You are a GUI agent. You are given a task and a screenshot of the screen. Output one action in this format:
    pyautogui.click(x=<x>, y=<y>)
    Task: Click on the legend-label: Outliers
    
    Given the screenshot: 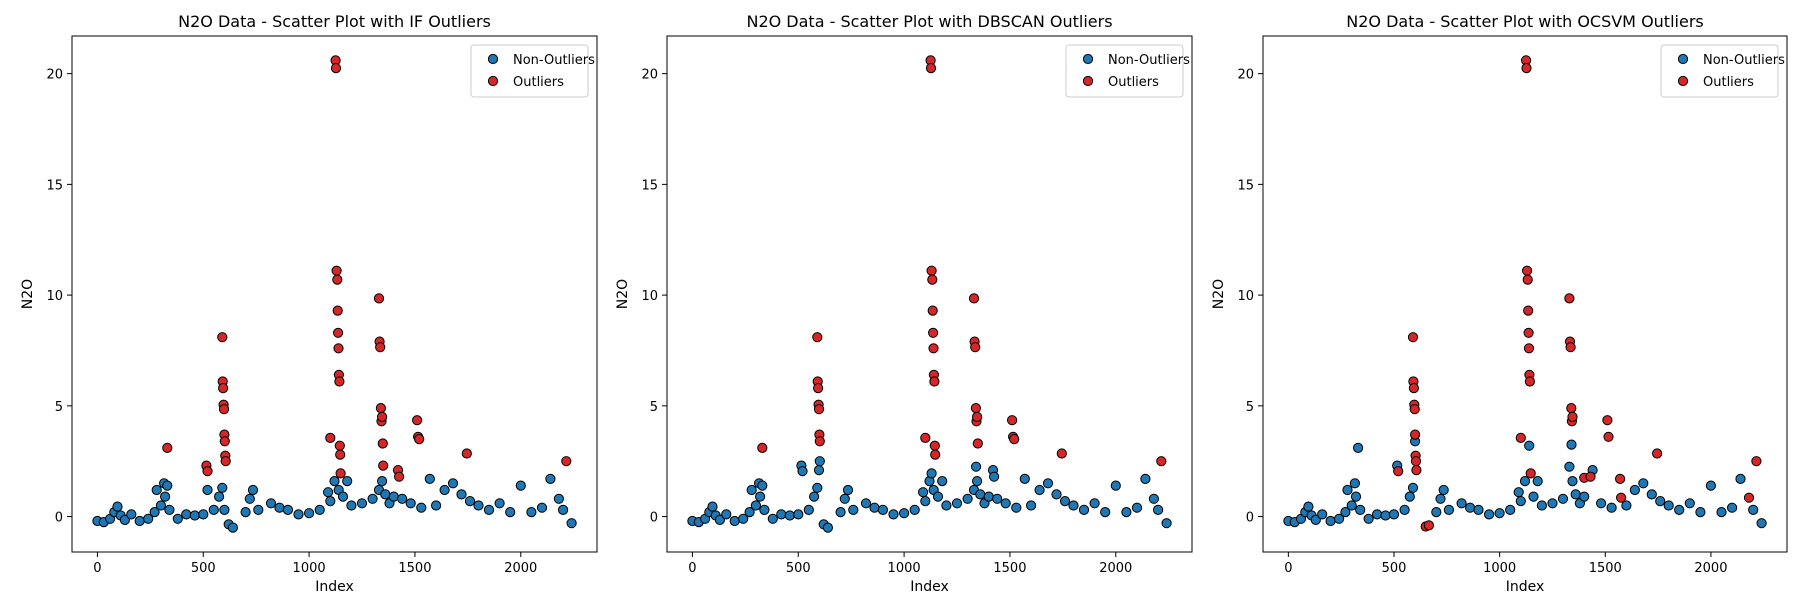 What is the action you would take?
    pyautogui.click(x=1728, y=82)
    